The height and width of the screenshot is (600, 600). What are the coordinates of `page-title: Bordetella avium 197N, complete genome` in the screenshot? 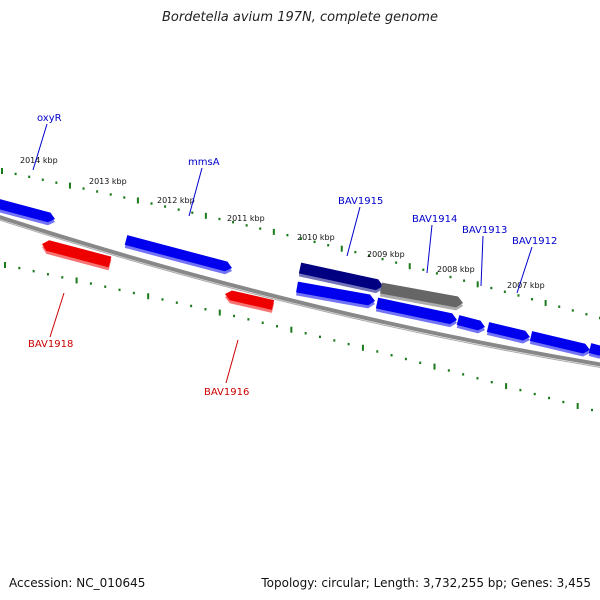 It's located at (300, 17).